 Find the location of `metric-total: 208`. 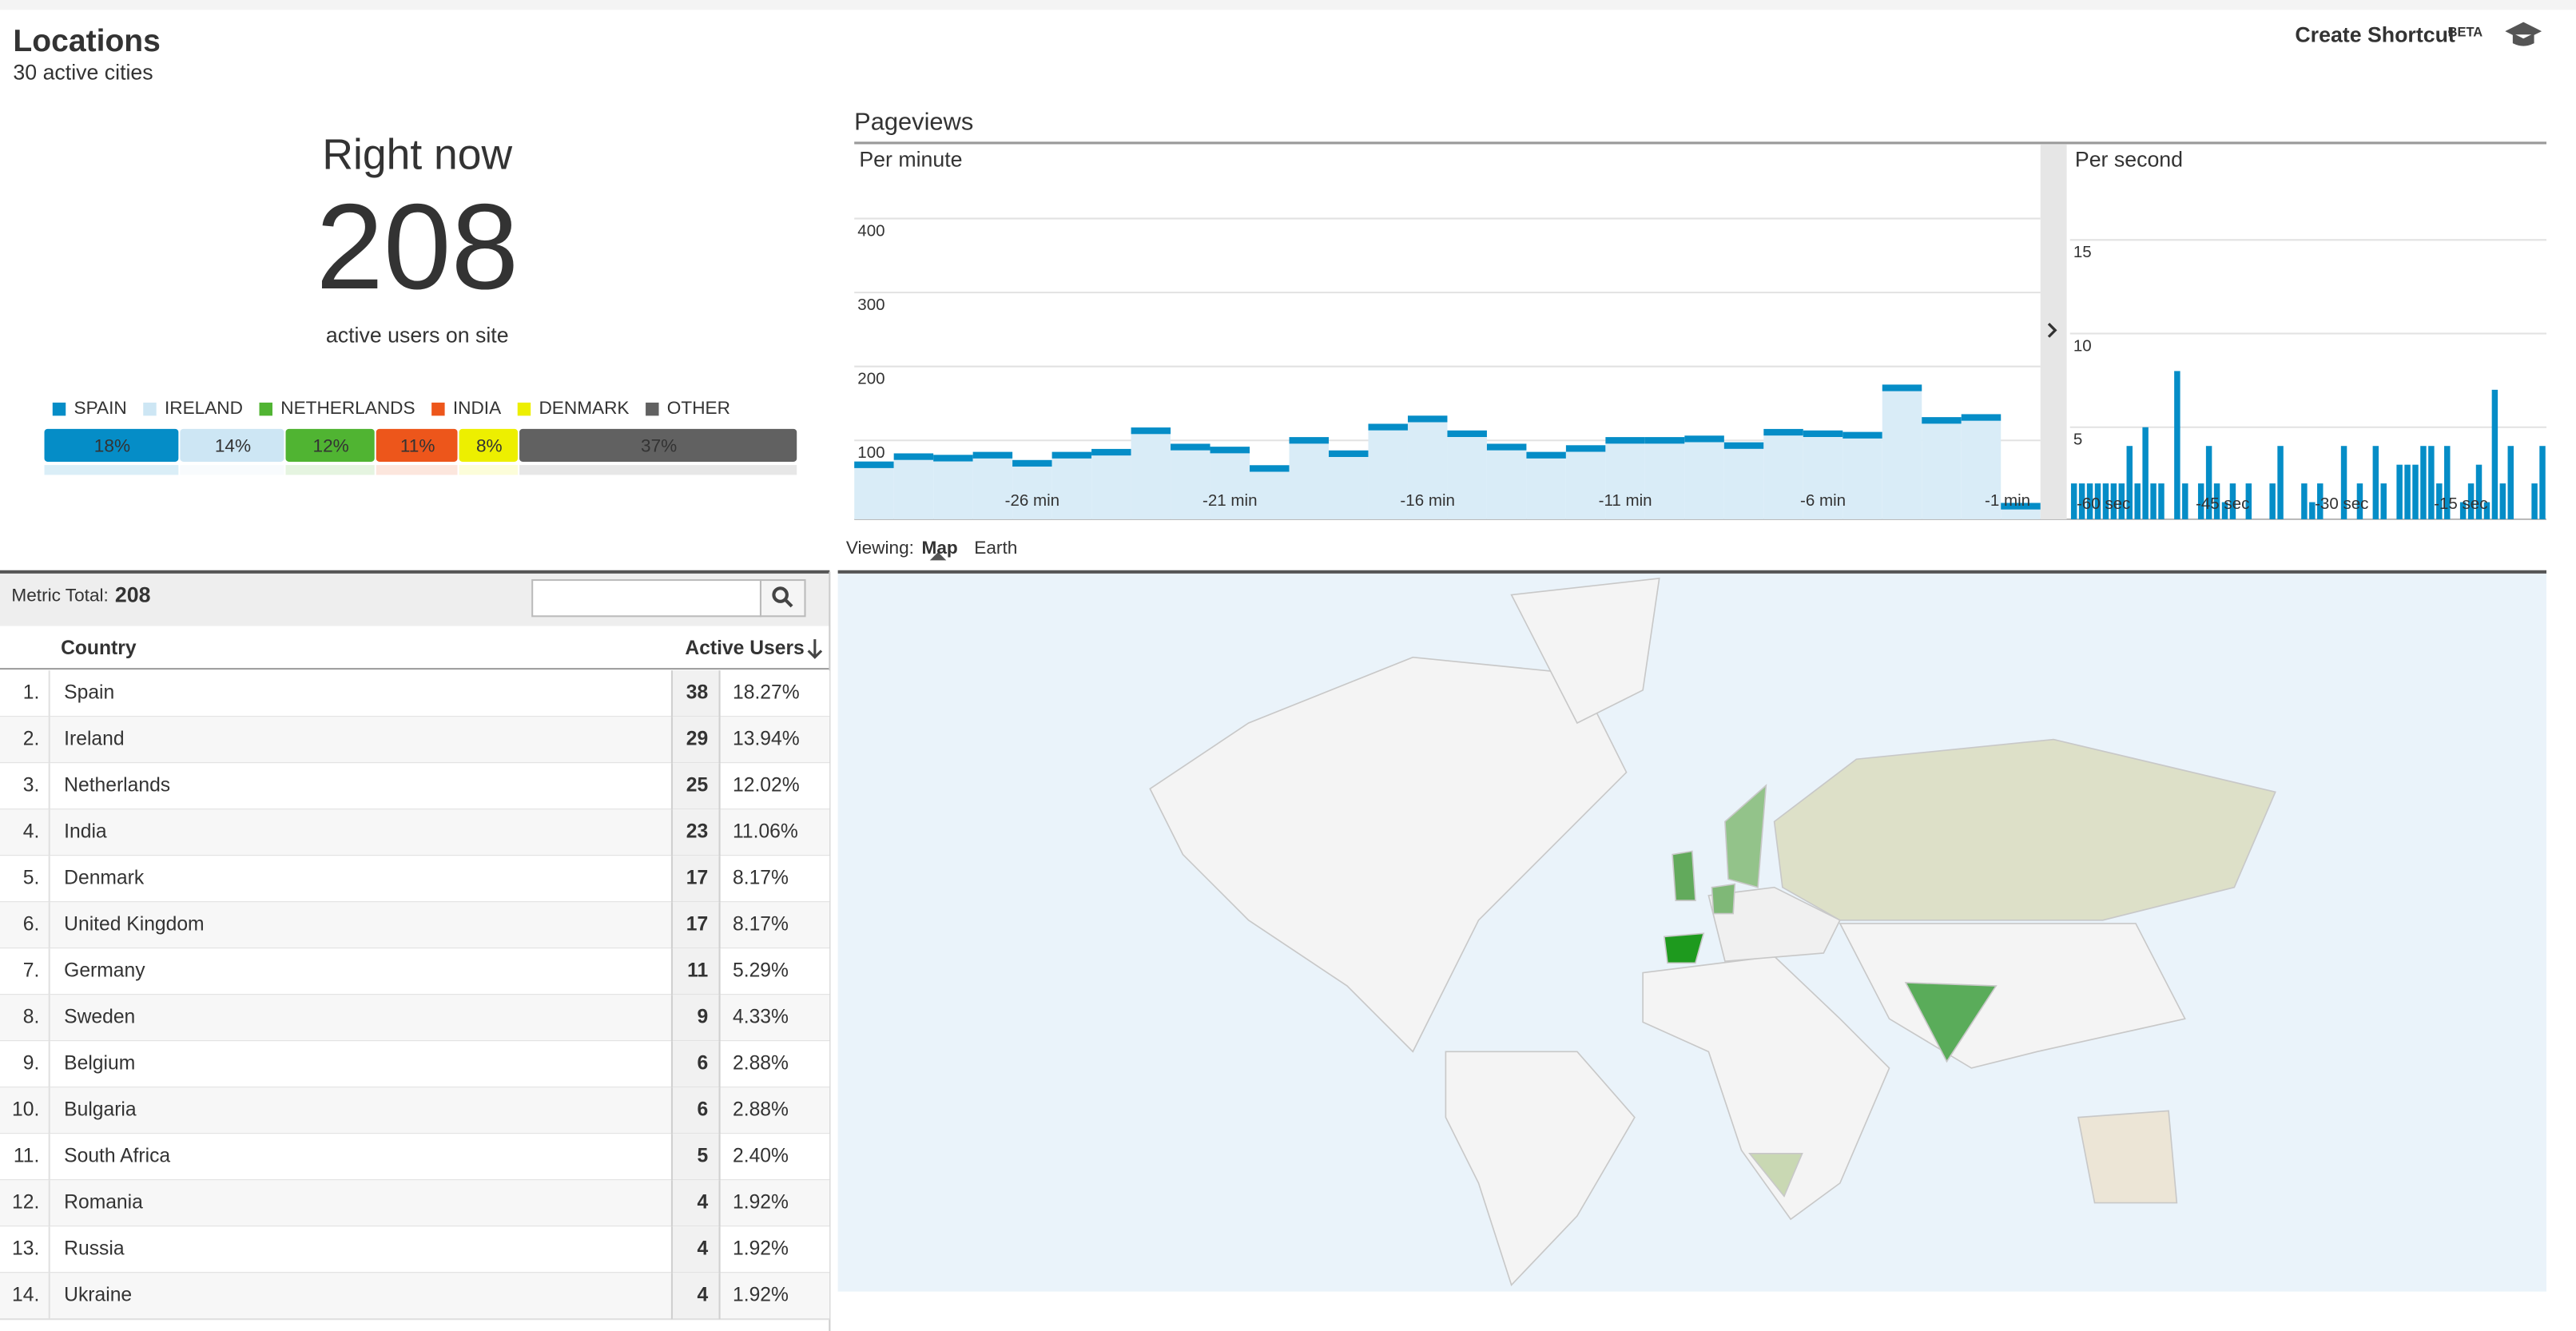

metric-total: 208 is located at coordinates (133, 595).